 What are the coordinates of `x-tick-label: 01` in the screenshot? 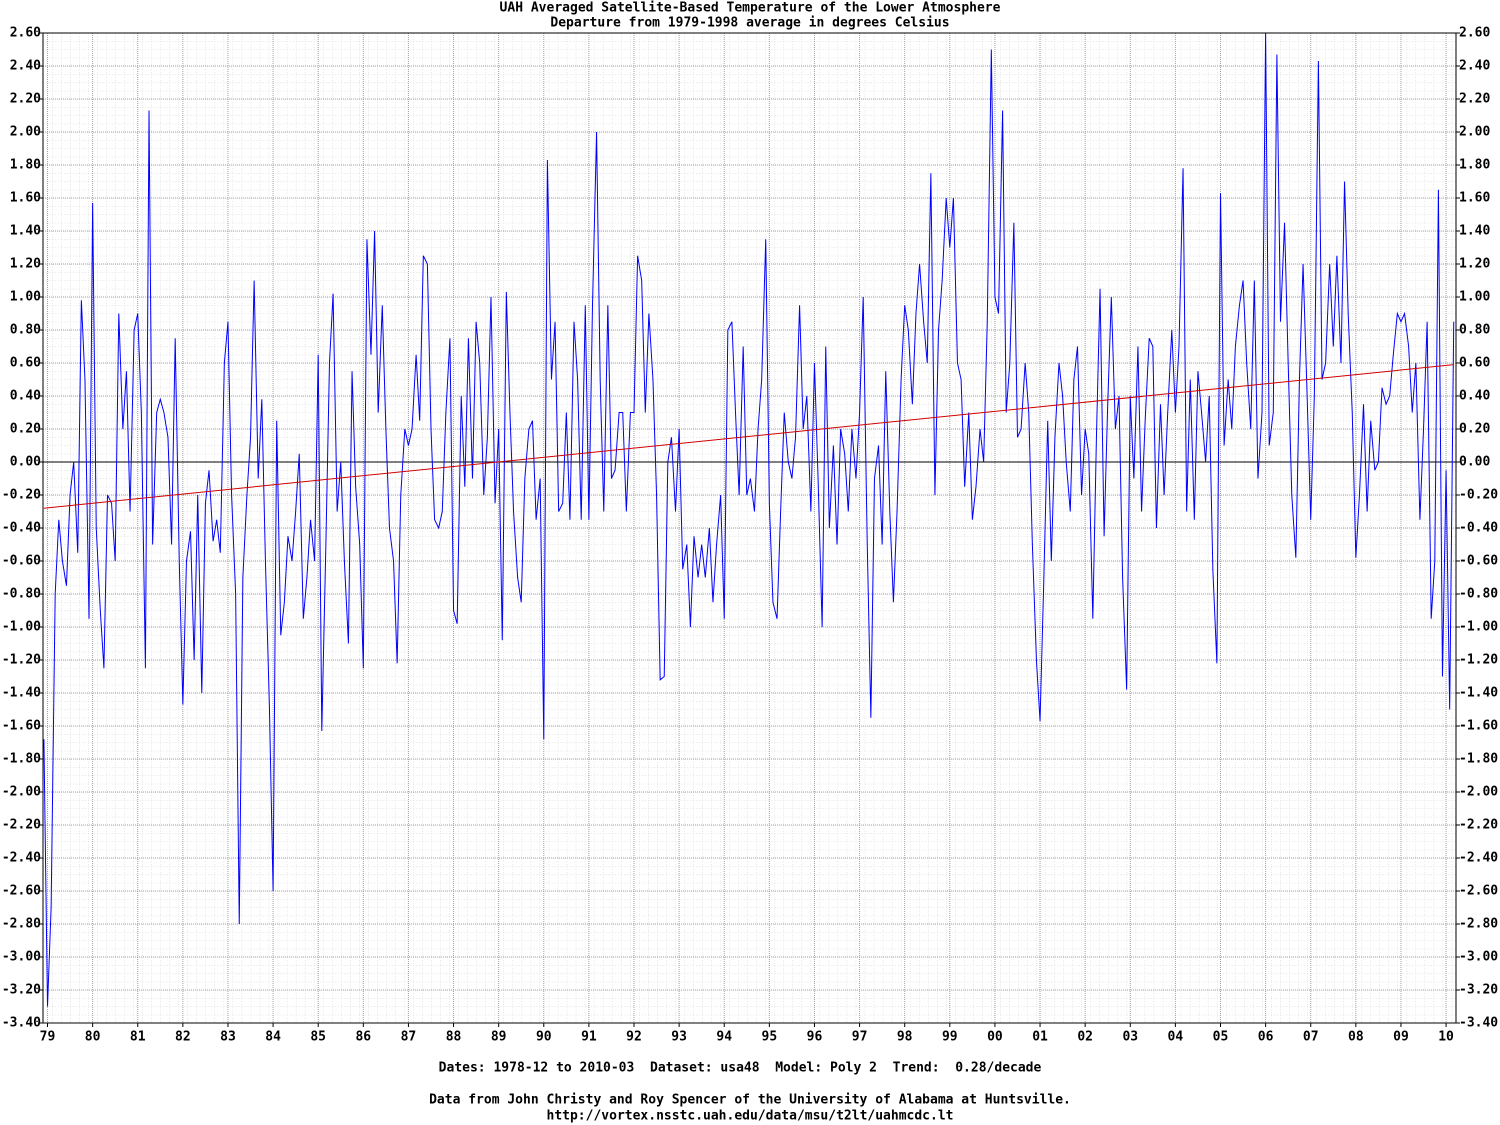 It's located at (1040, 1037).